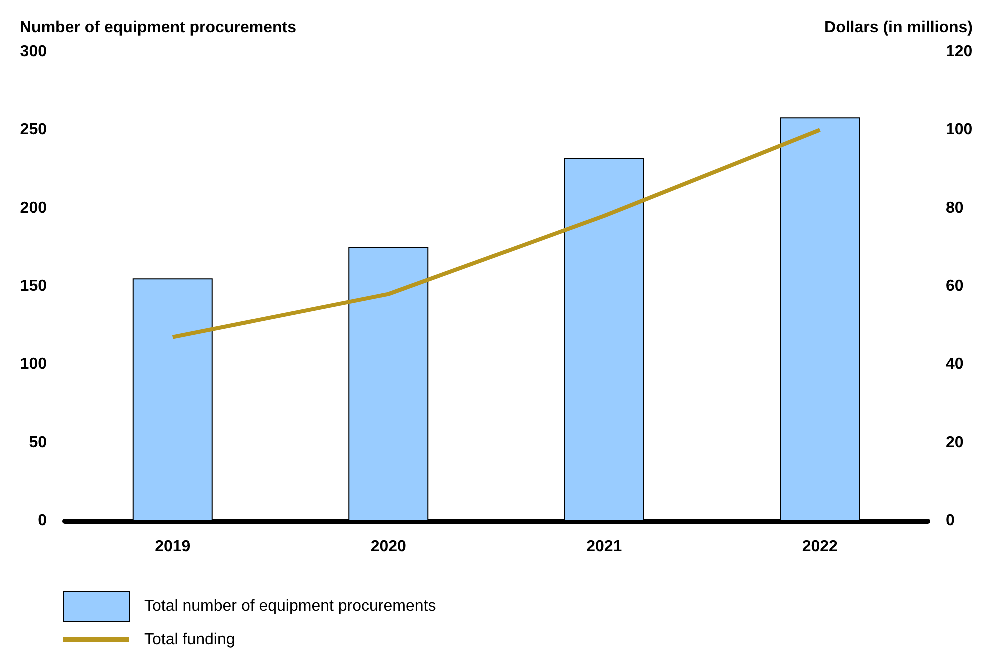 The height and width of the screenshot is (662, 998). I want to click on y2-tick-label: 40, so click(955, 365).